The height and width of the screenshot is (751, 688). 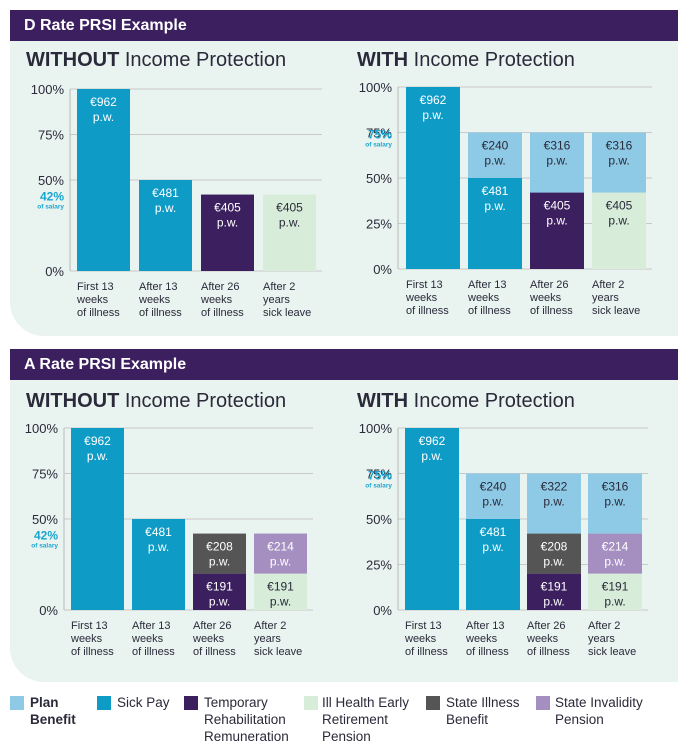 I want to click on legend-label-ill-health-pension: Ill Health Early Retirement Pension, so click(x=366, y=719).